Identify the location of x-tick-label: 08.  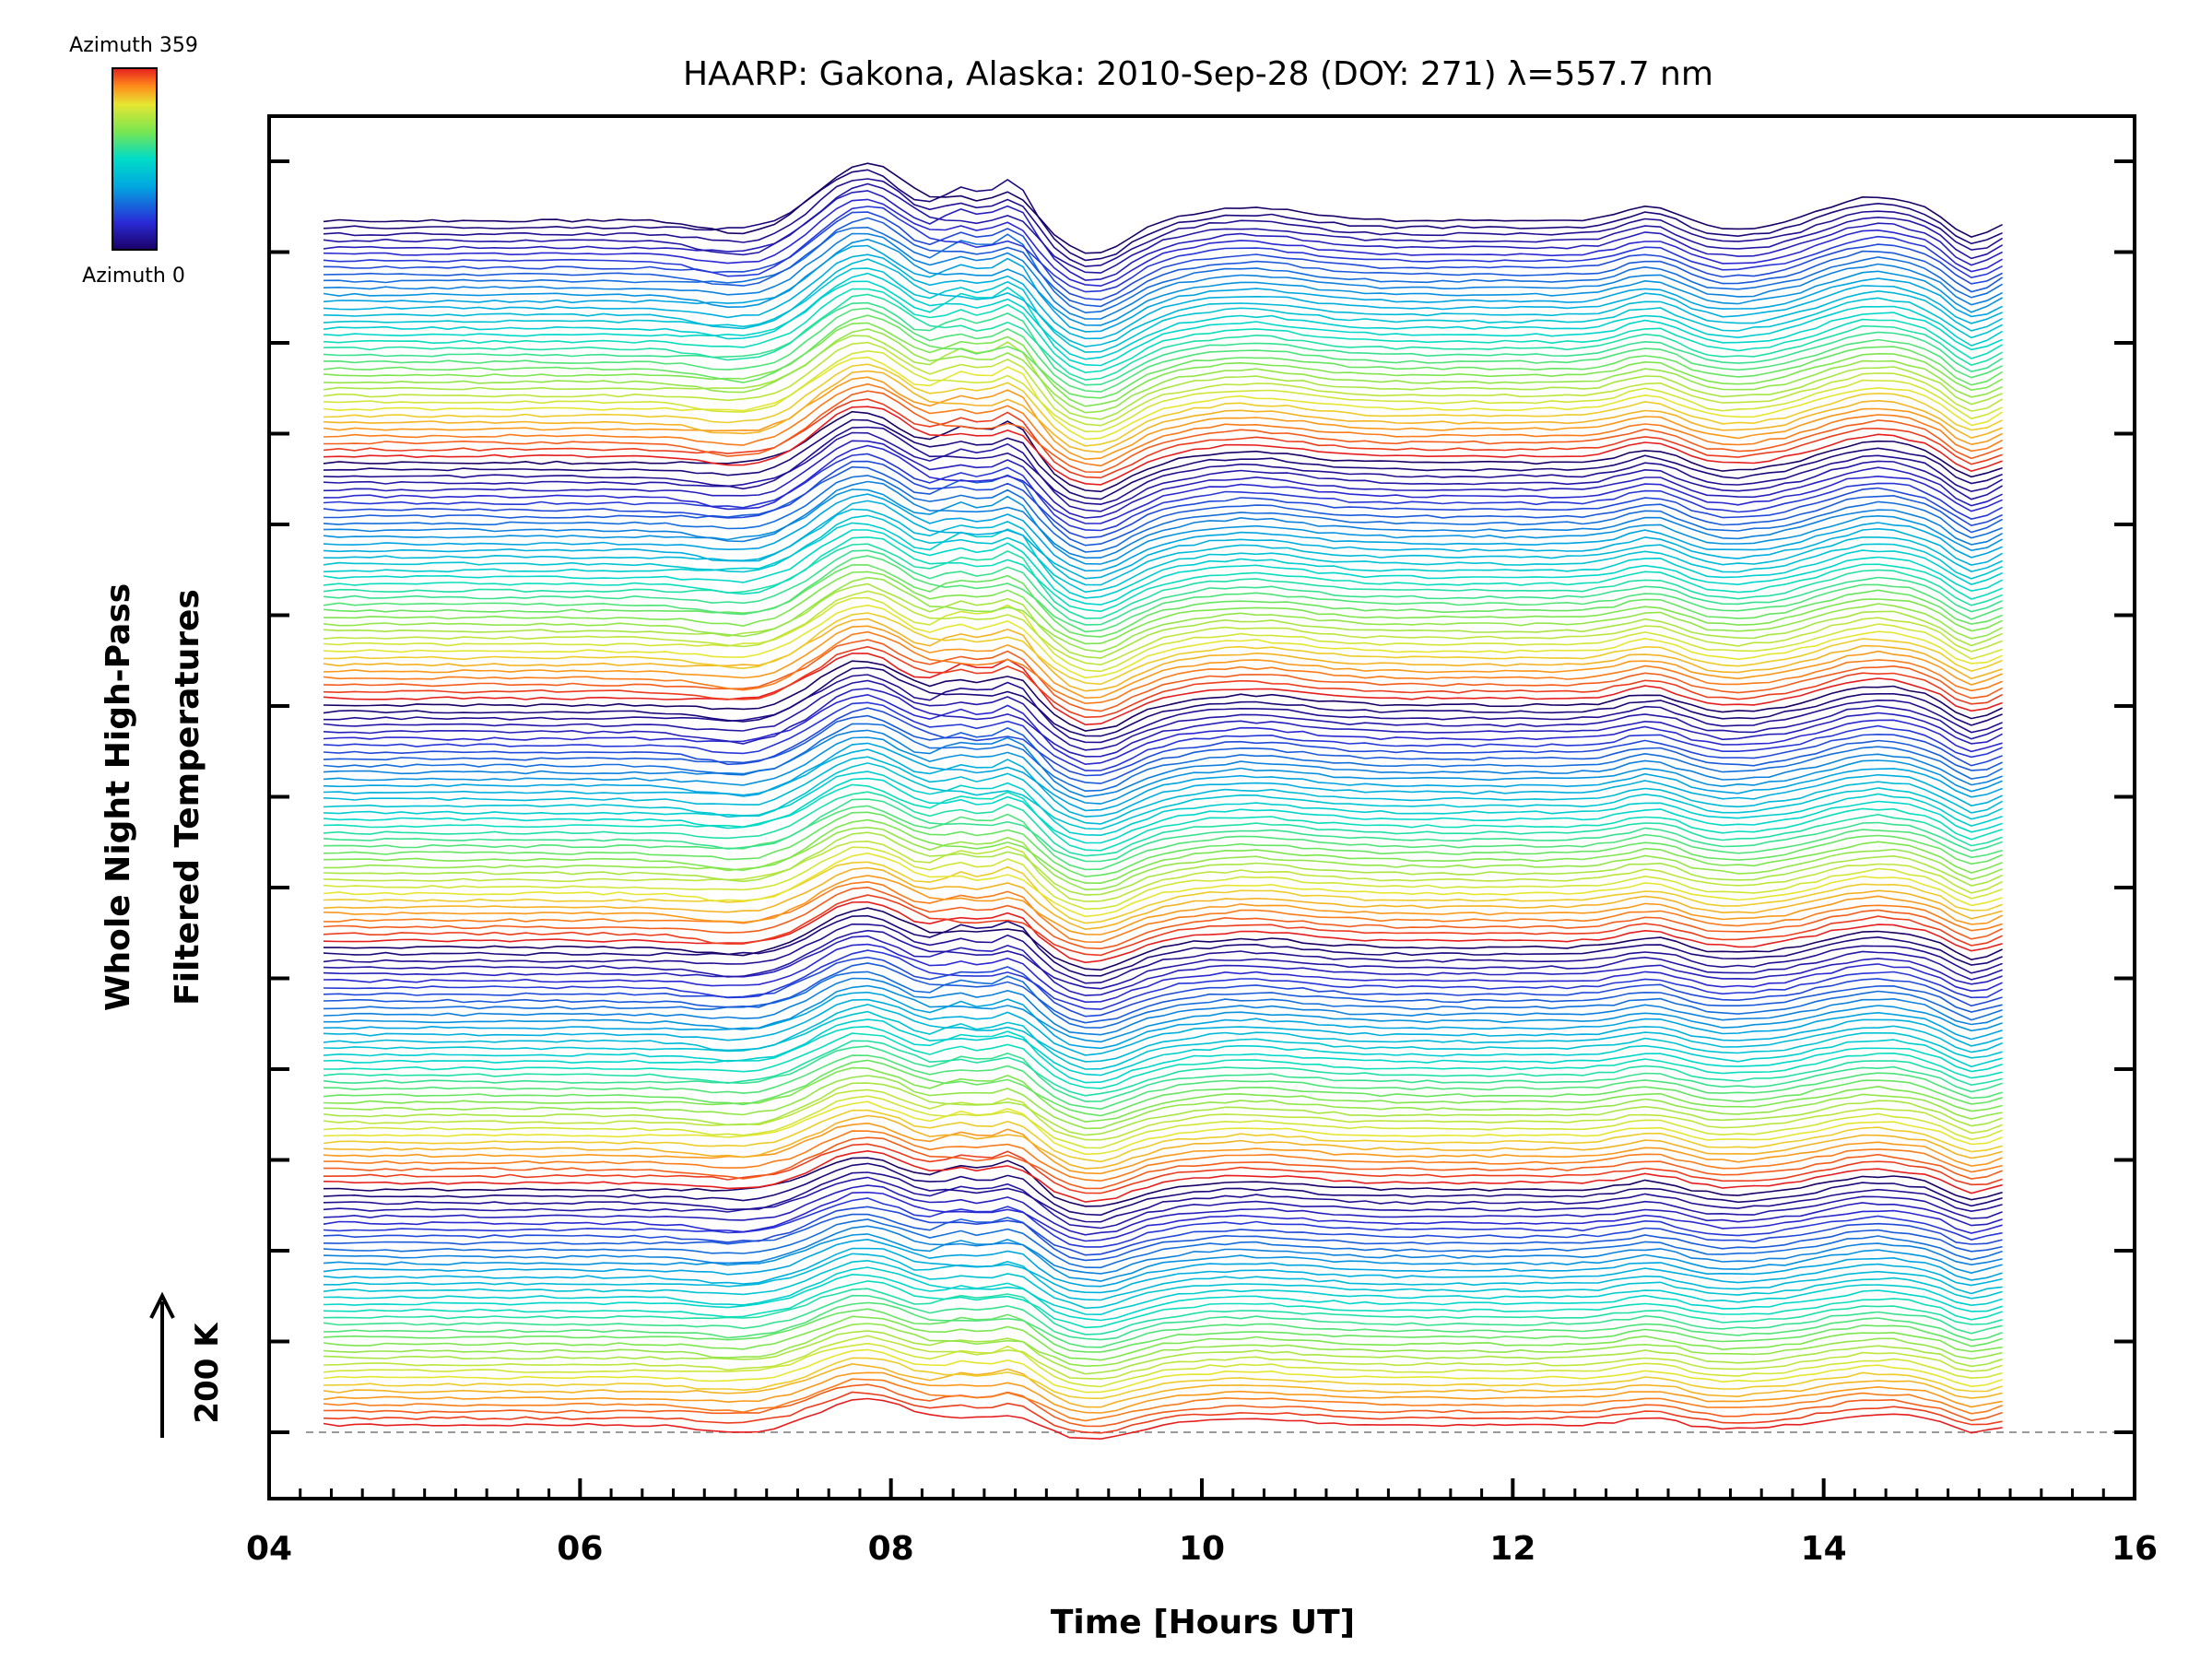
(891, 1549).